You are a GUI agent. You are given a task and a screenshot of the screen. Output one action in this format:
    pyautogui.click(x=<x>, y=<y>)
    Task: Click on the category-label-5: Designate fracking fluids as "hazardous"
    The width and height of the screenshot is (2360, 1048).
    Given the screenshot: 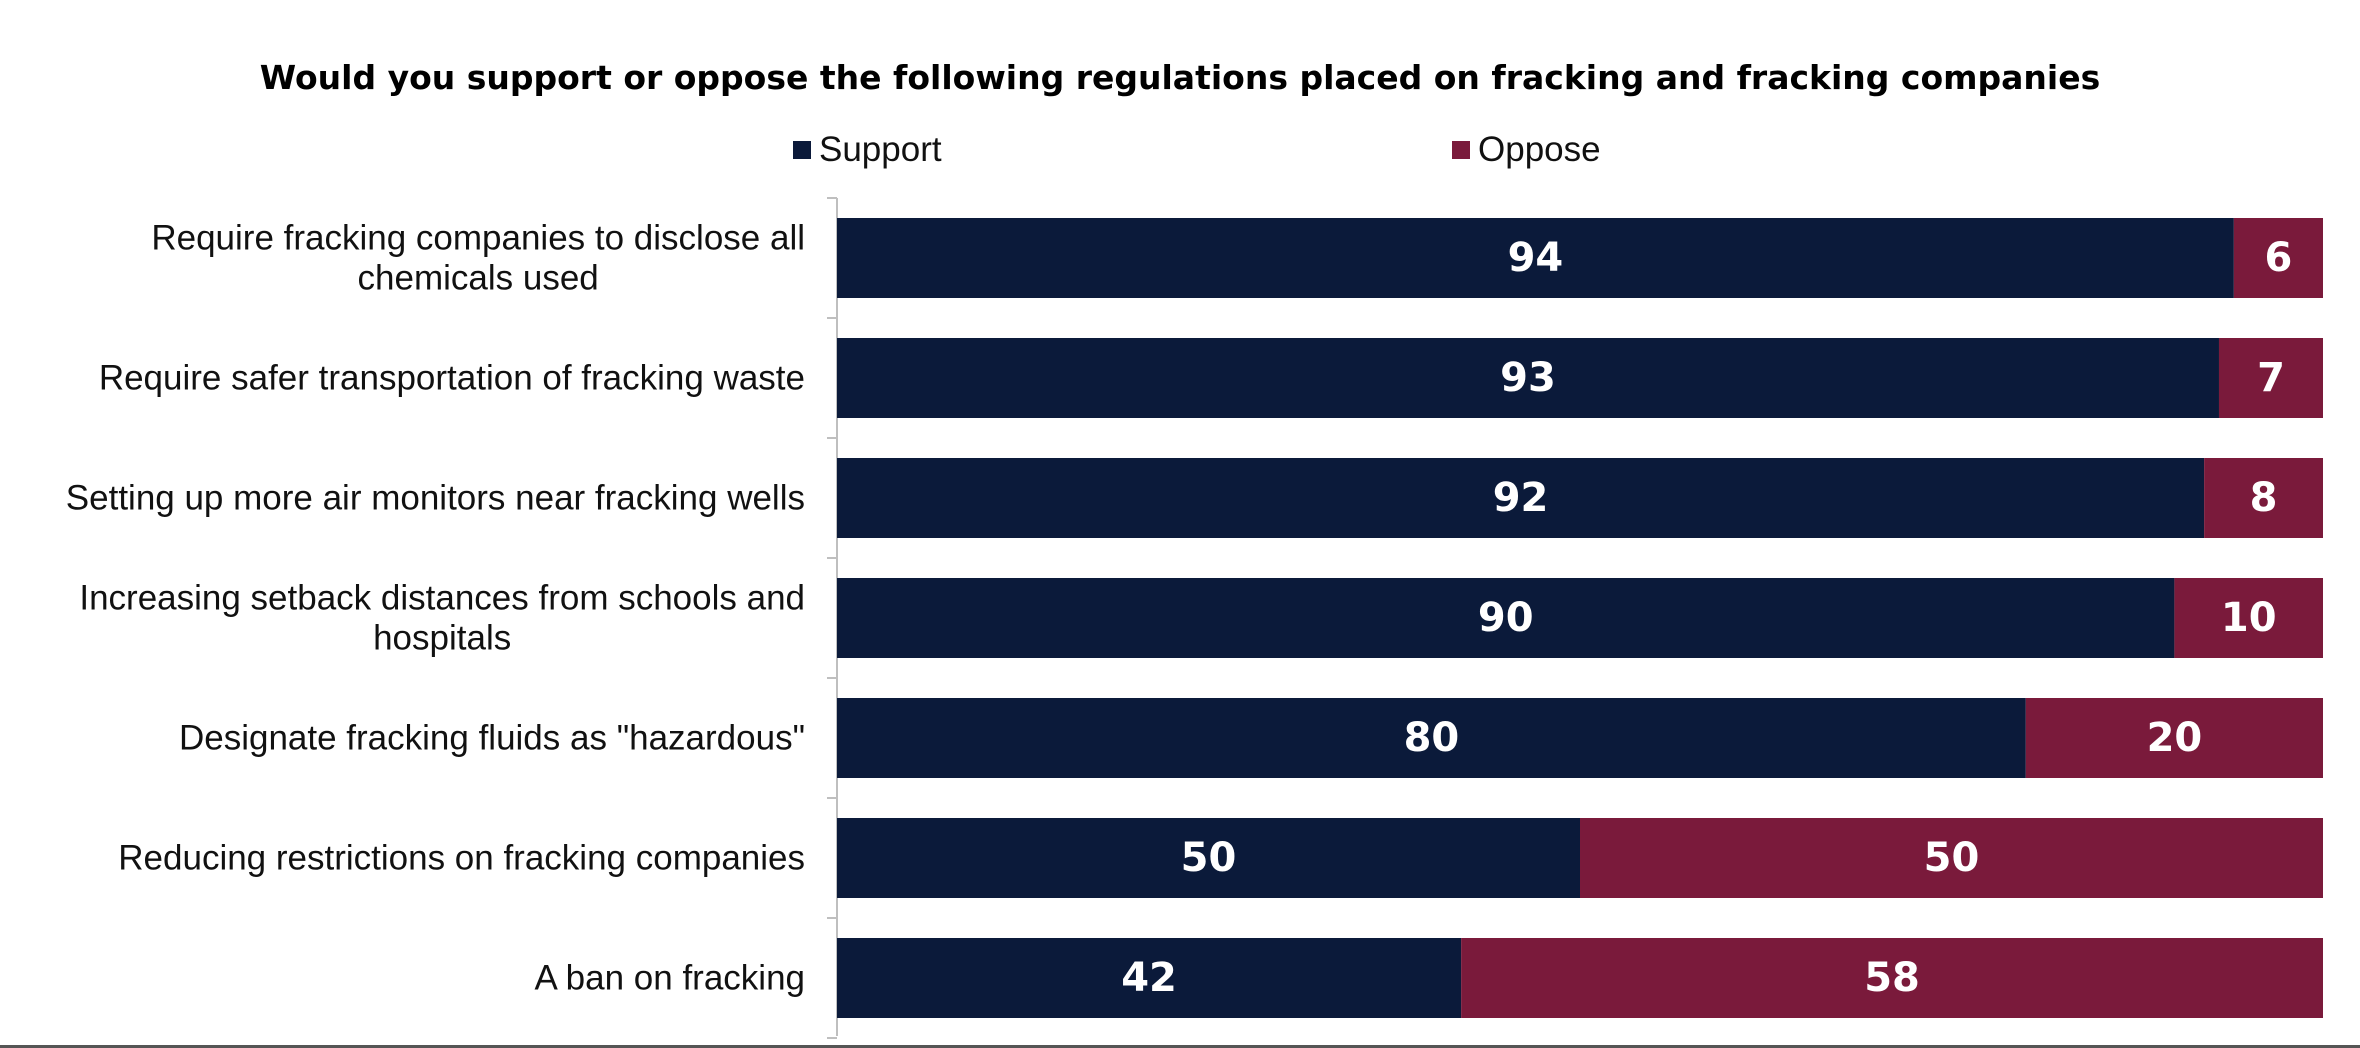 What is the action you would take?
    pyautogui.click(x=492, y=738)
    